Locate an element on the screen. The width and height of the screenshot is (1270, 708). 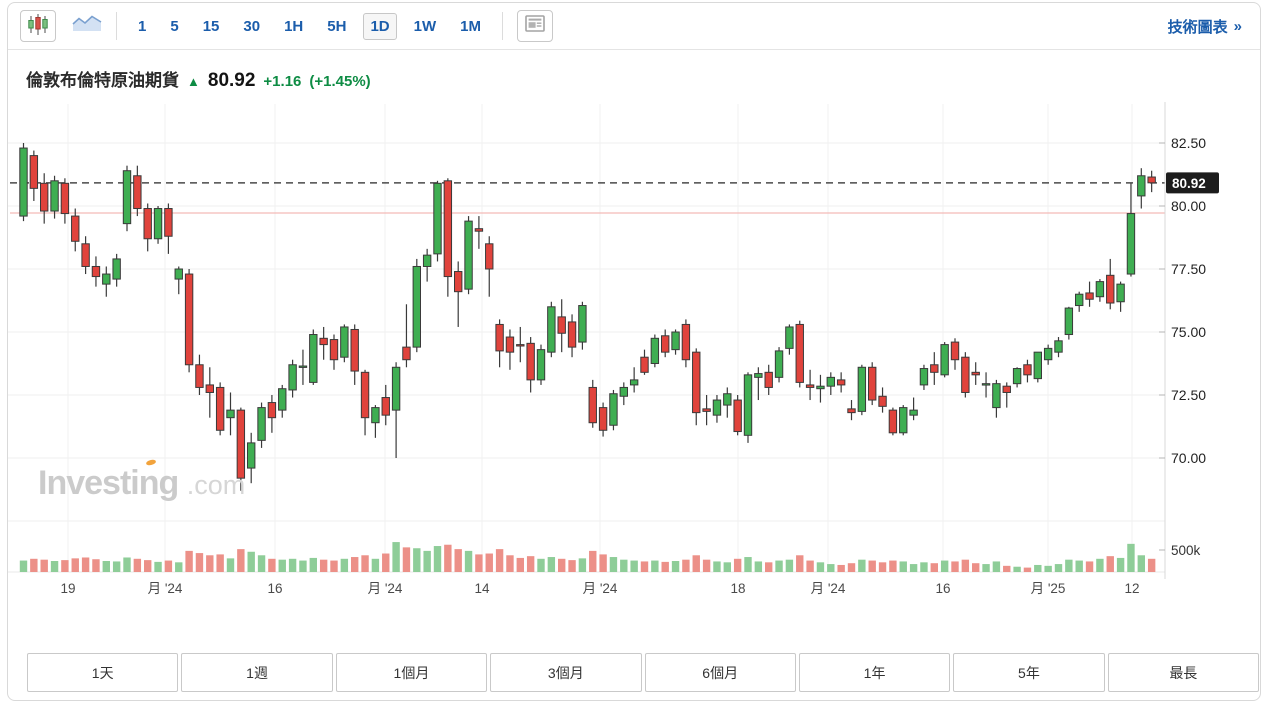
chevron-right-icon: » is located at coordinates (1237, 26).